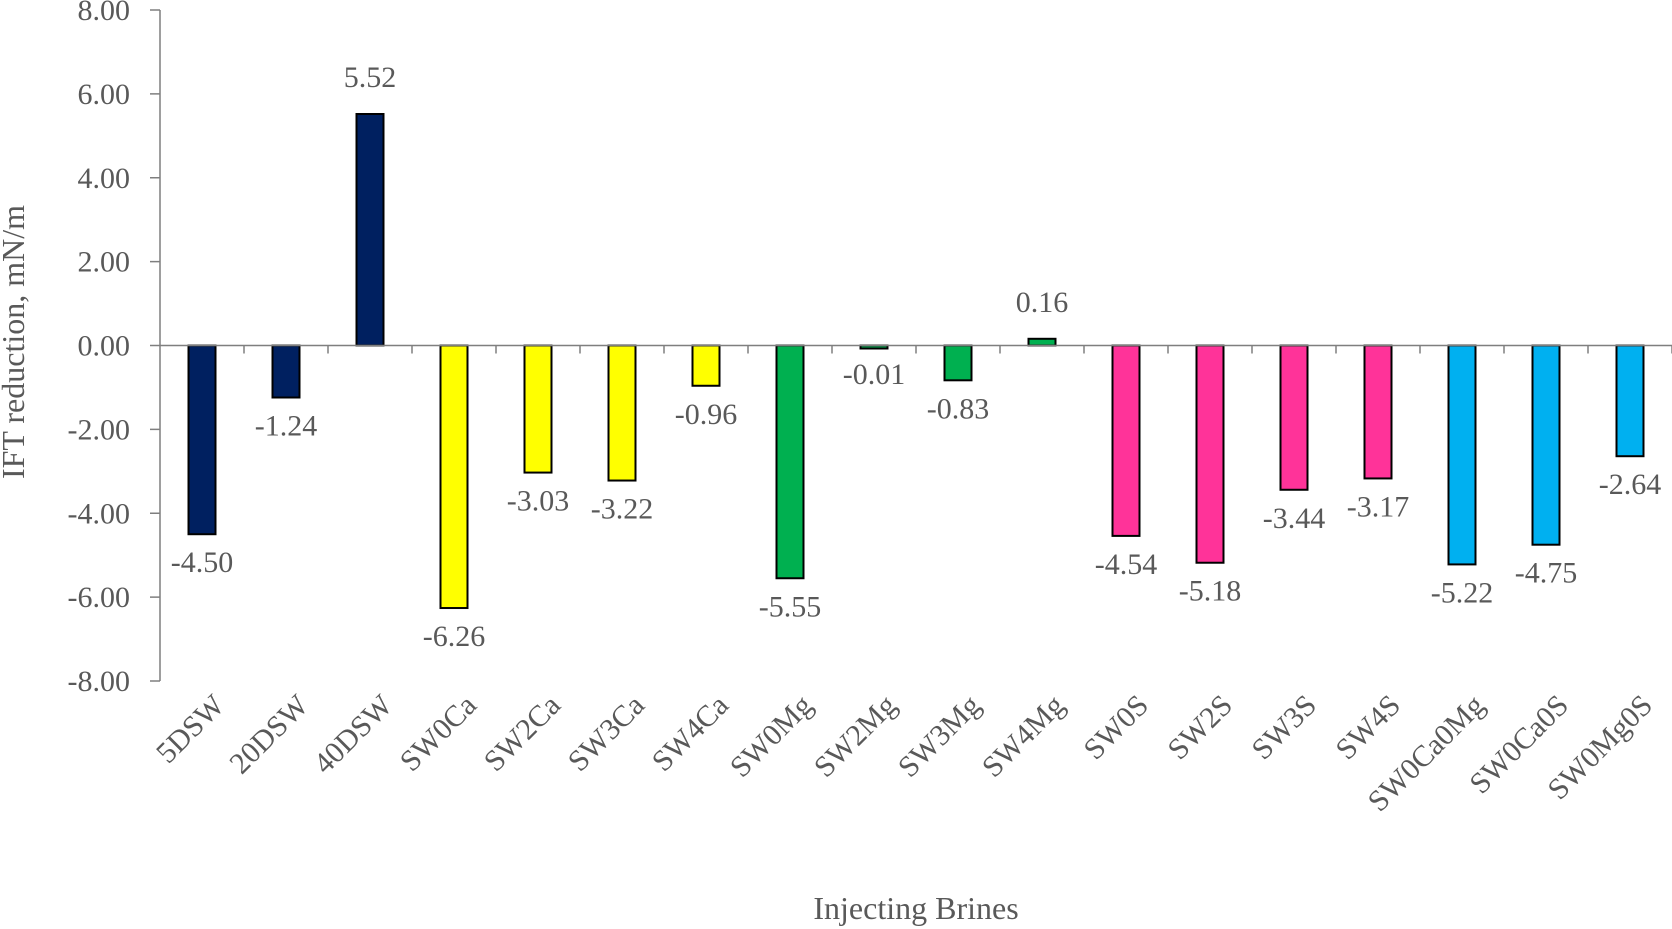 The height and width of the screenshot is (929, 1672). Describe the element at coordinates (202, 440) in the screenshot. I see `bar-5DSW` at that location.